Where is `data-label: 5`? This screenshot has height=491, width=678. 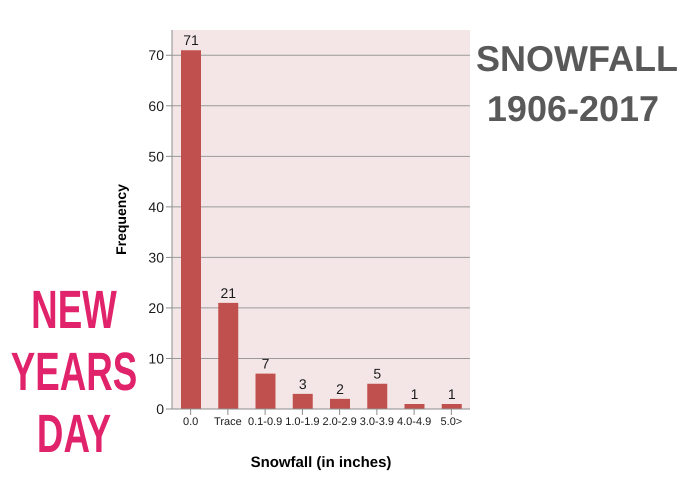 data-label: 5 is located at coordinates (377, 374).